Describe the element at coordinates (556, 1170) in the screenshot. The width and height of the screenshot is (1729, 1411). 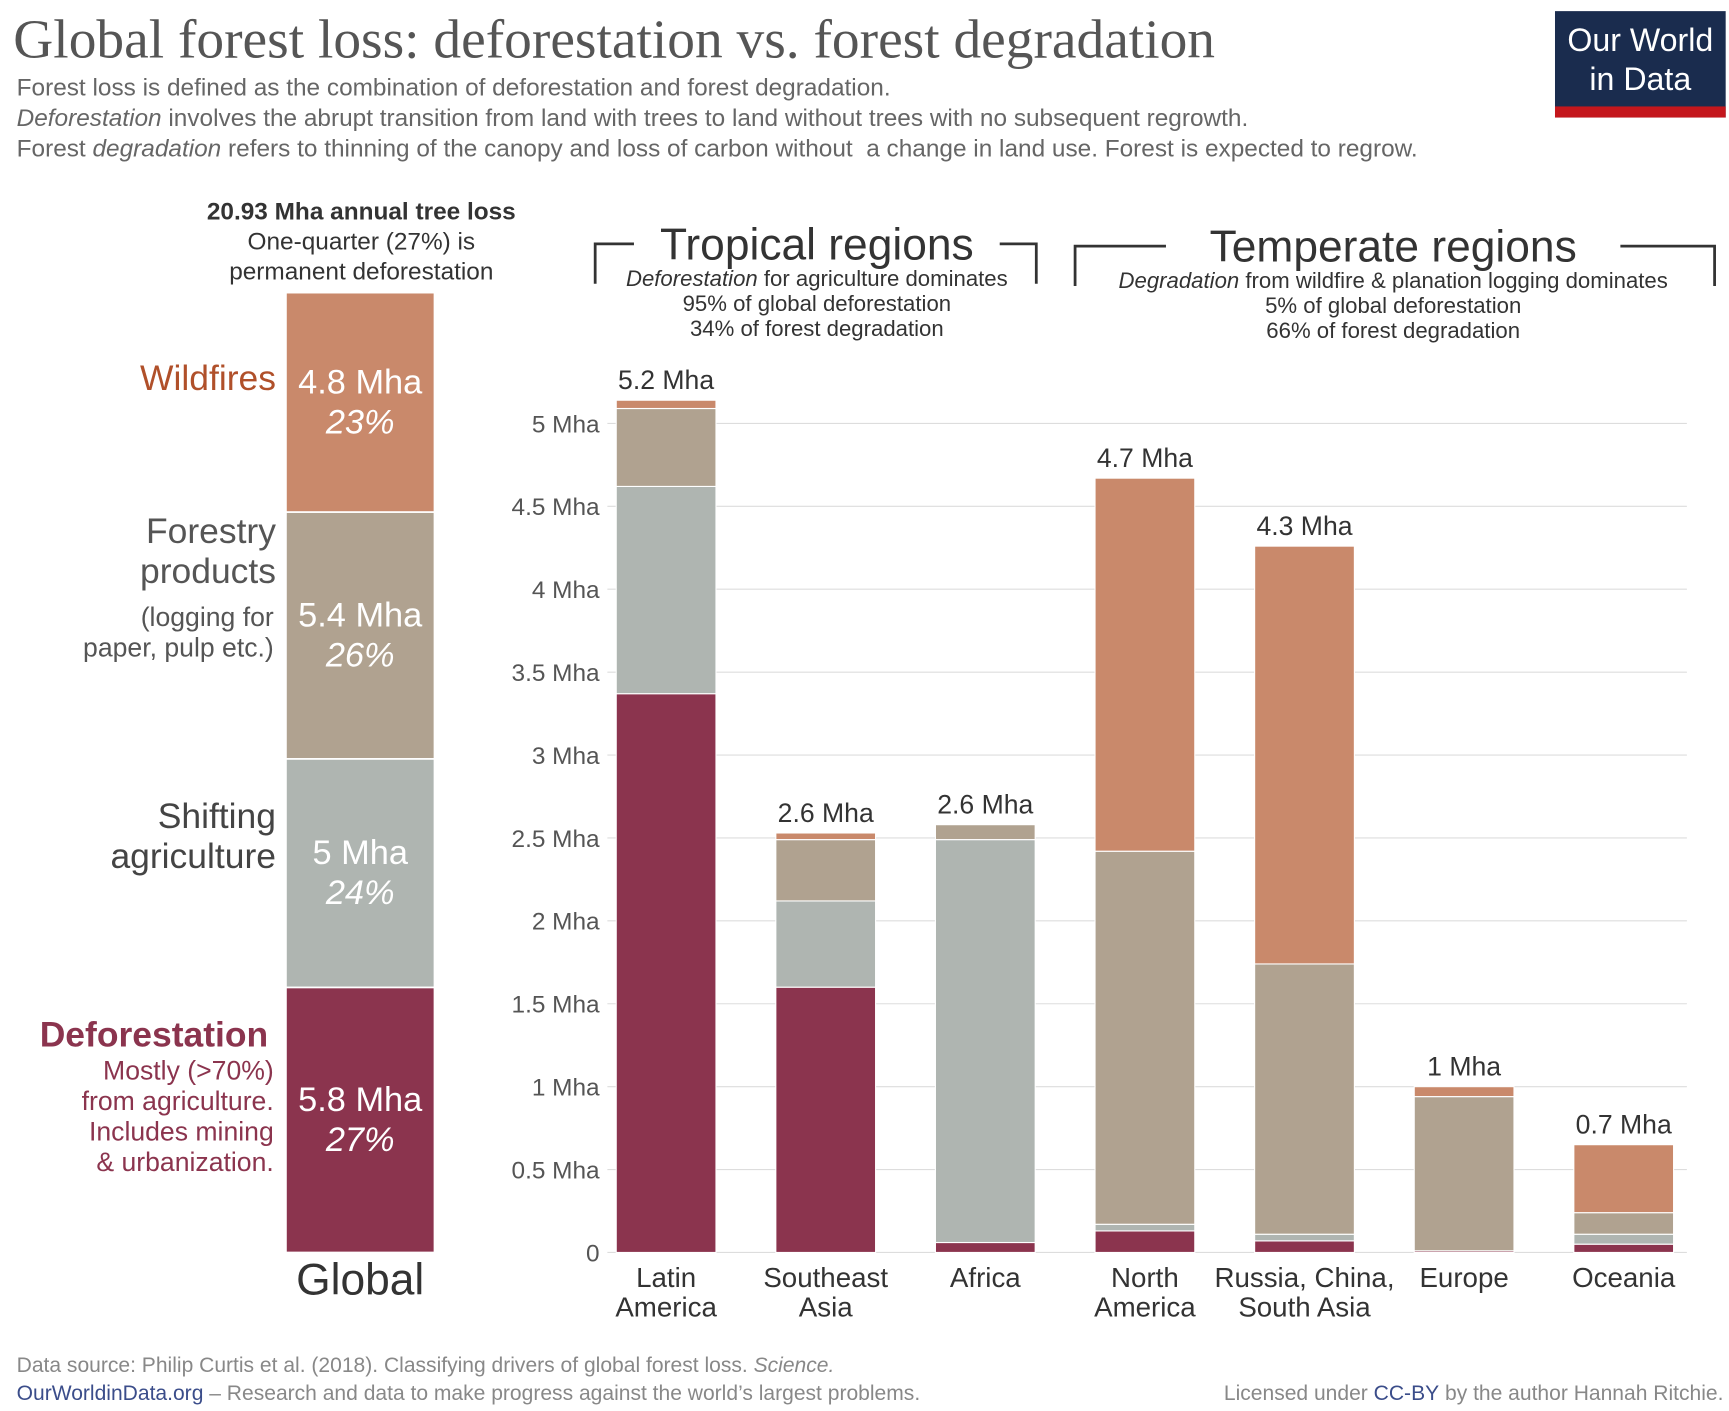
I see `y-tick-label: 0.5 Mha` at that location.